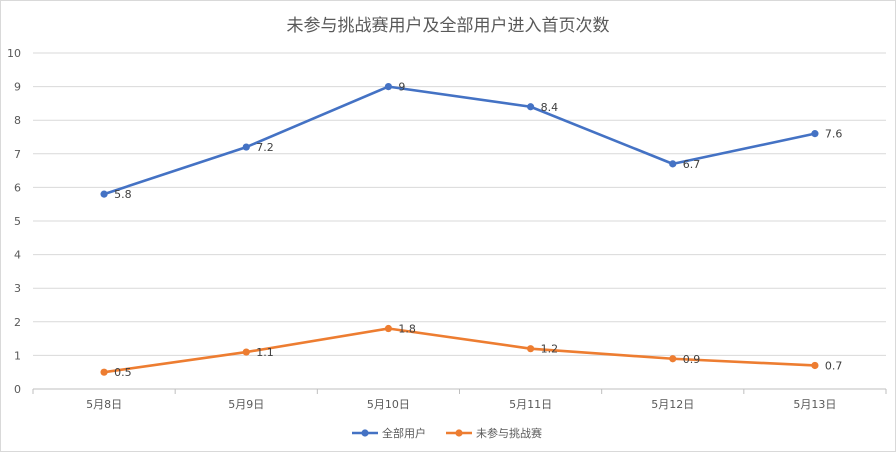 This screenshot has width=896, height=452. What do you see at coordinates (104, 404) in the screenshot?
I see `x-tick-label: 5月8日` at bounding box center [104, 404].